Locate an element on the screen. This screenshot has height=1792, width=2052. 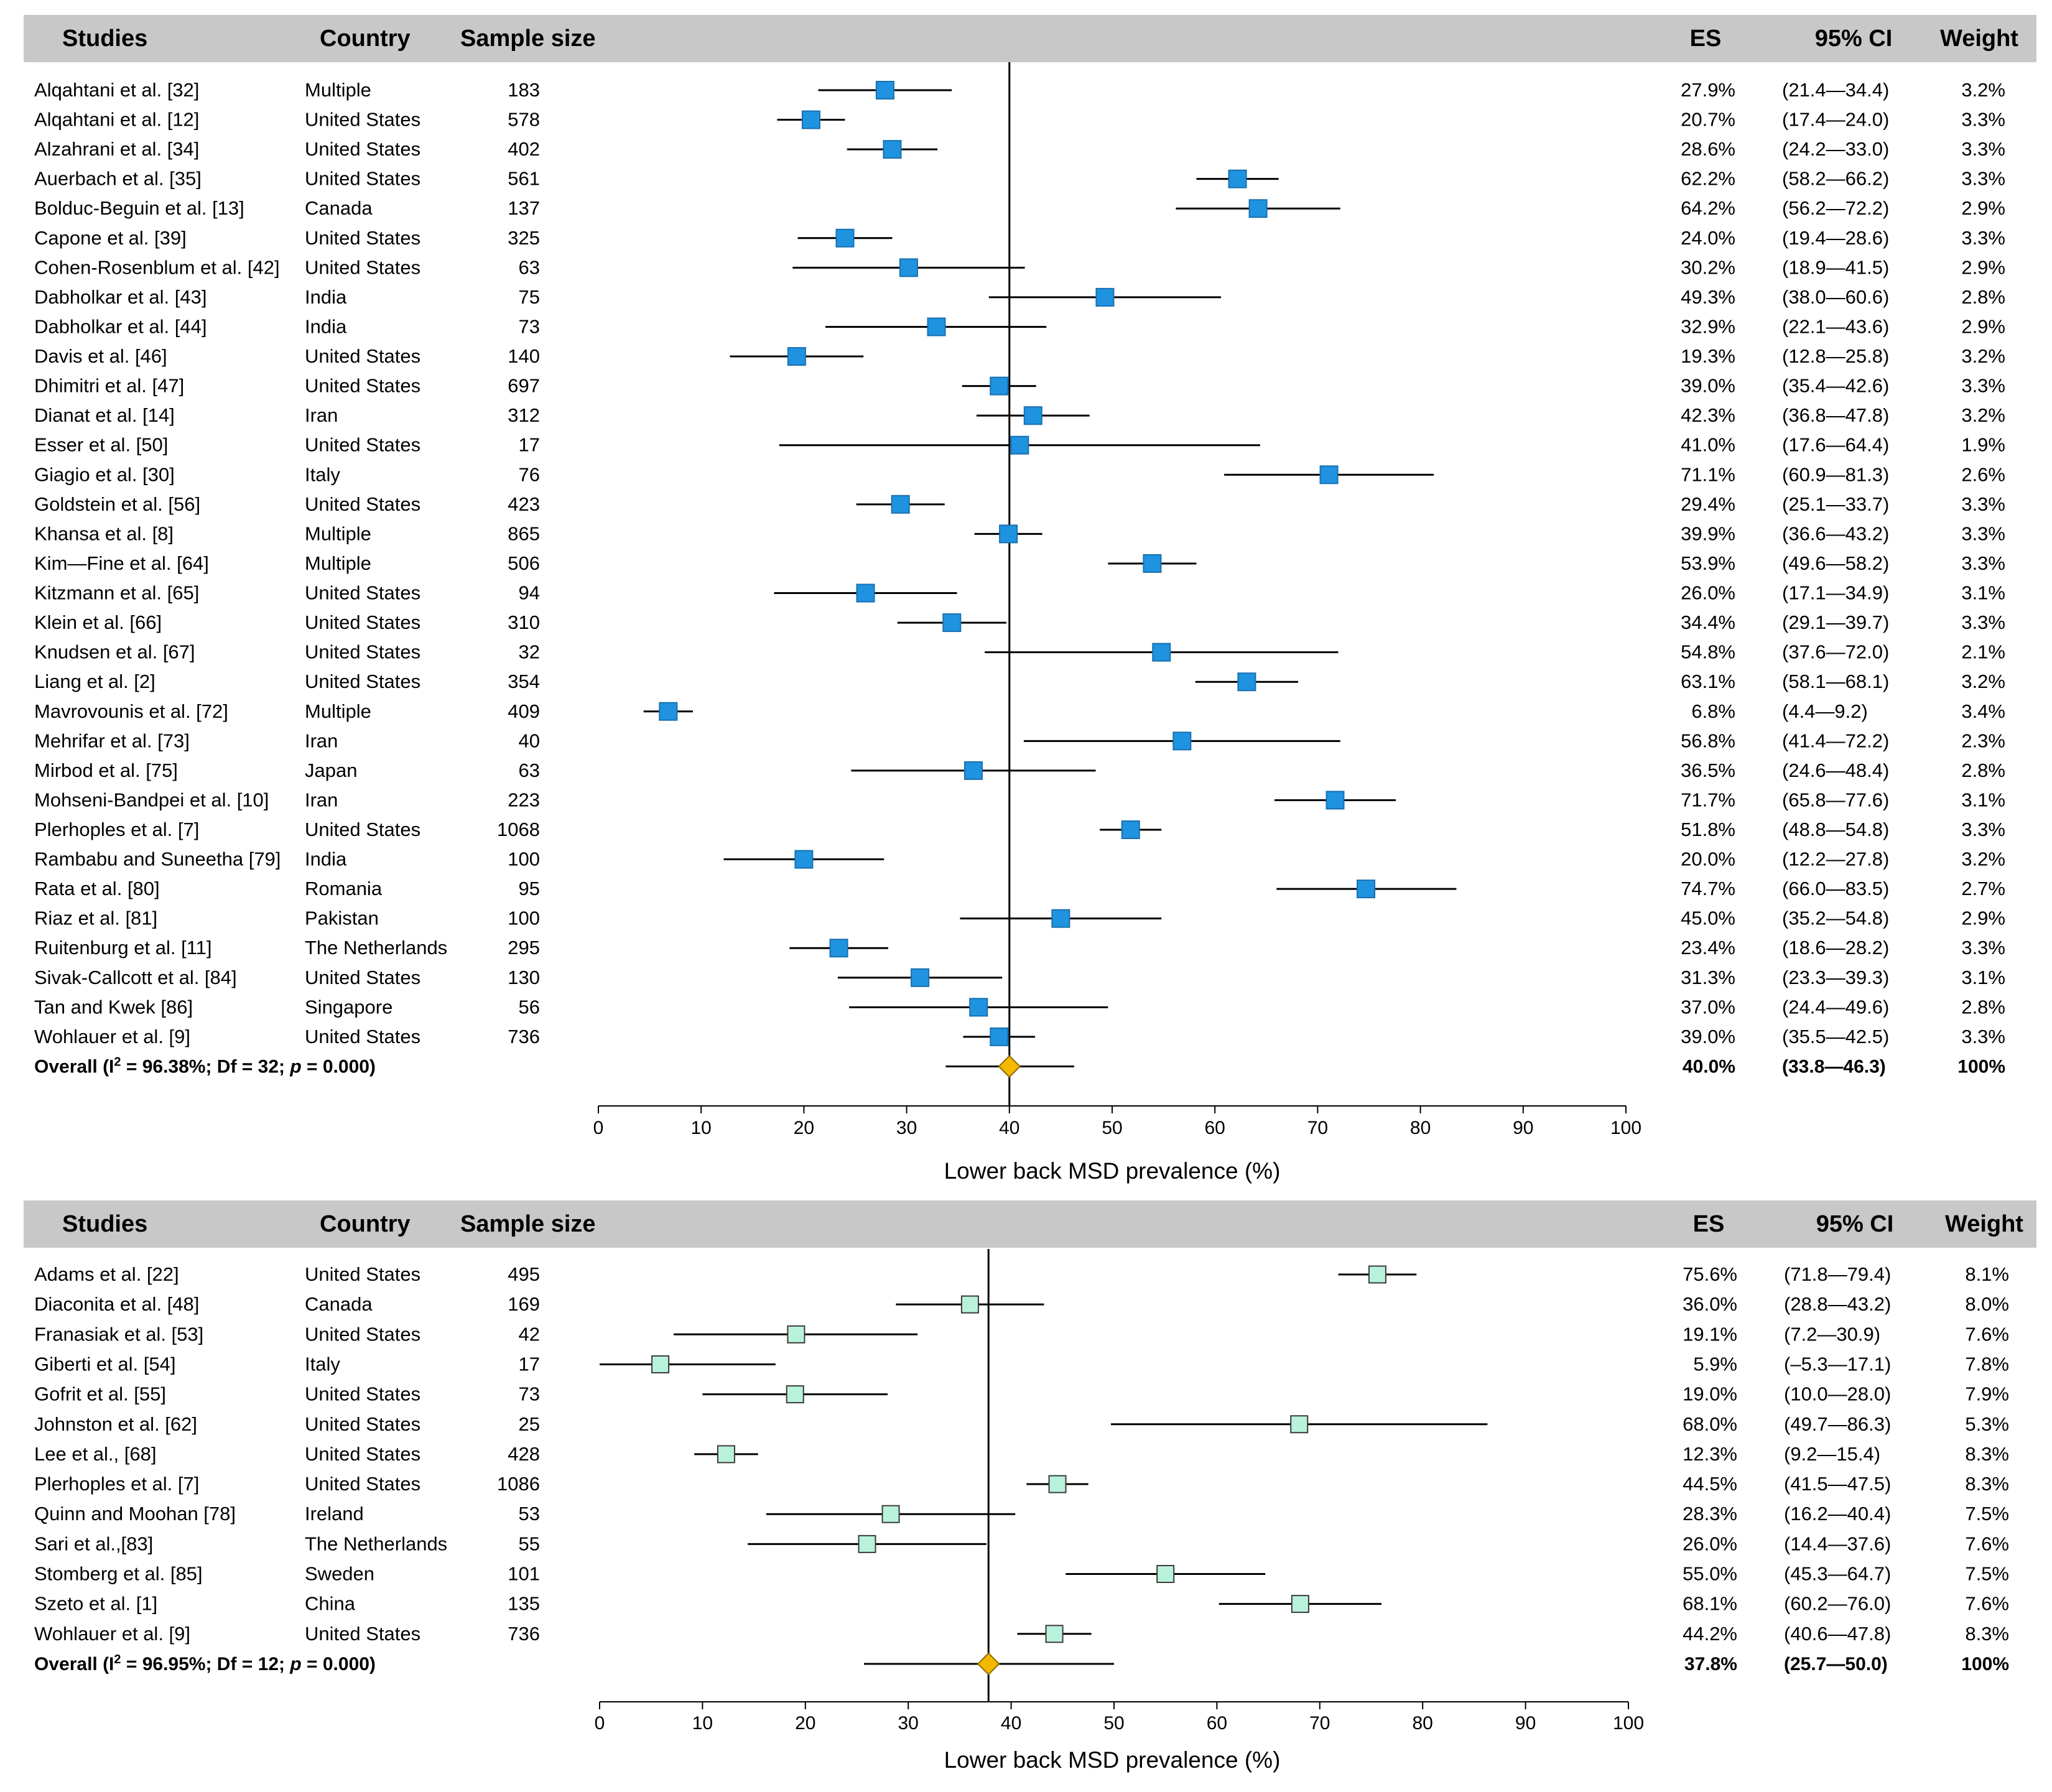
study-sample-size: 100 is located at coordinates (524, 859).